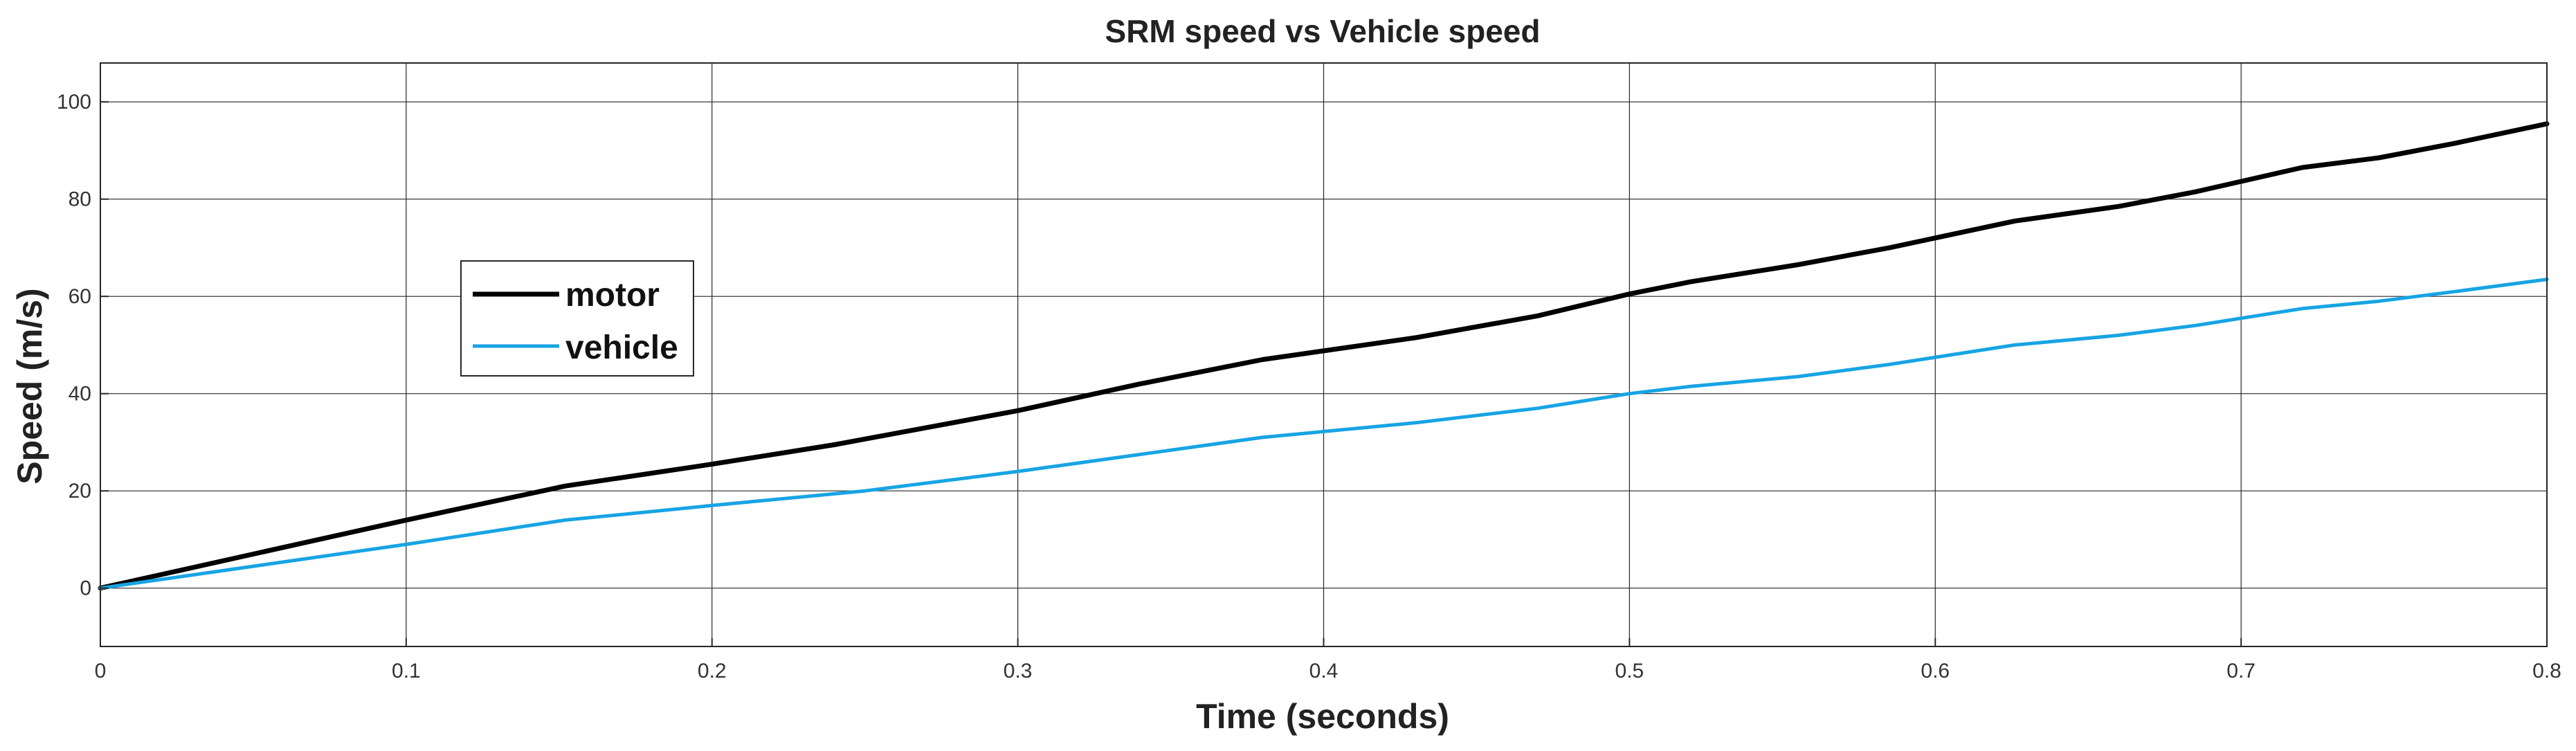  Describe the element at coordinates (612, 295) in the screenshot. I see `legend-label-motor: motor` at that location.